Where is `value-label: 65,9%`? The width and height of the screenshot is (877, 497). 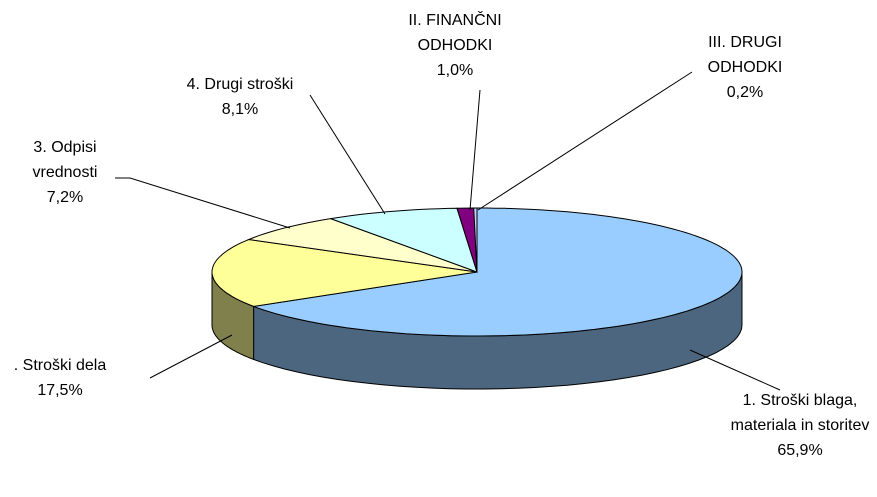
value-label: 65,9% is located at coordinates (800, 450).